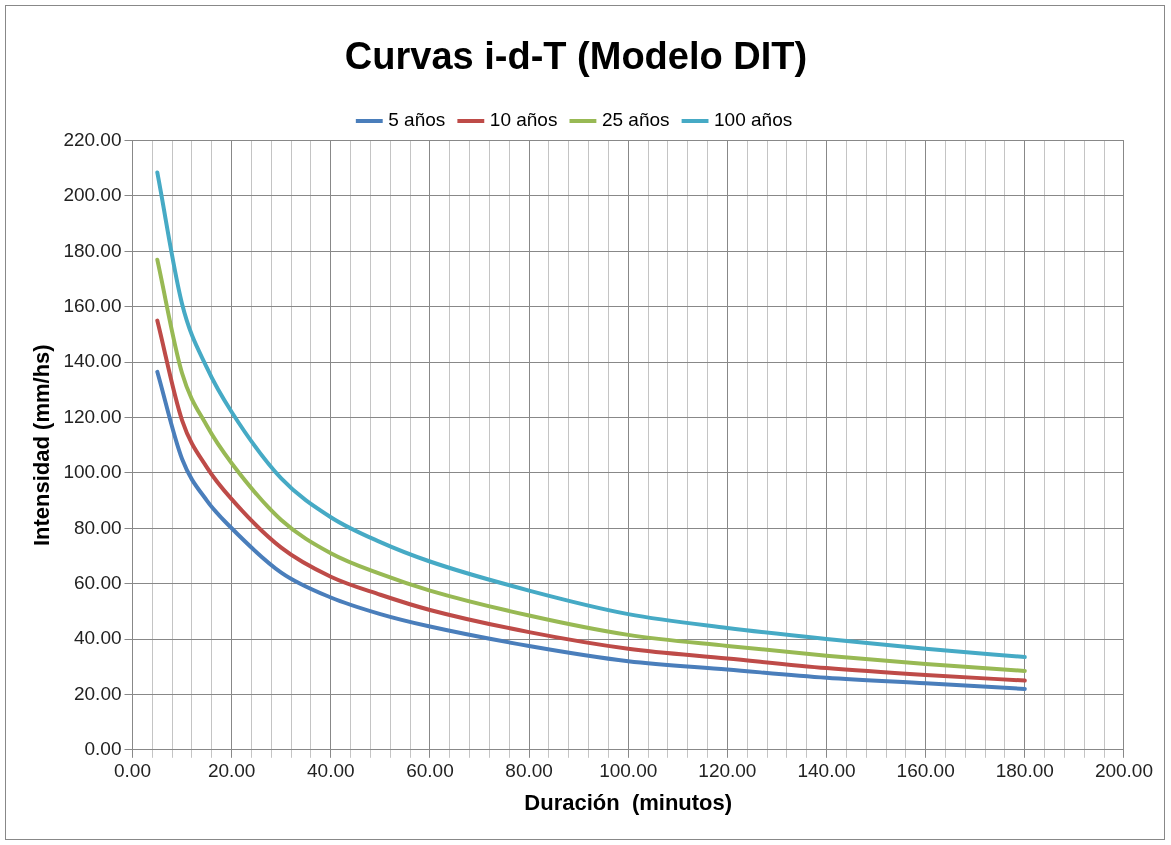 Image resolution: width=1171 pixels, height=845 pixels. What do you see at coordinates (92, 195) in the screenshot?
I see `y-tick-label: 200.00` at bounding box center [92, 195].